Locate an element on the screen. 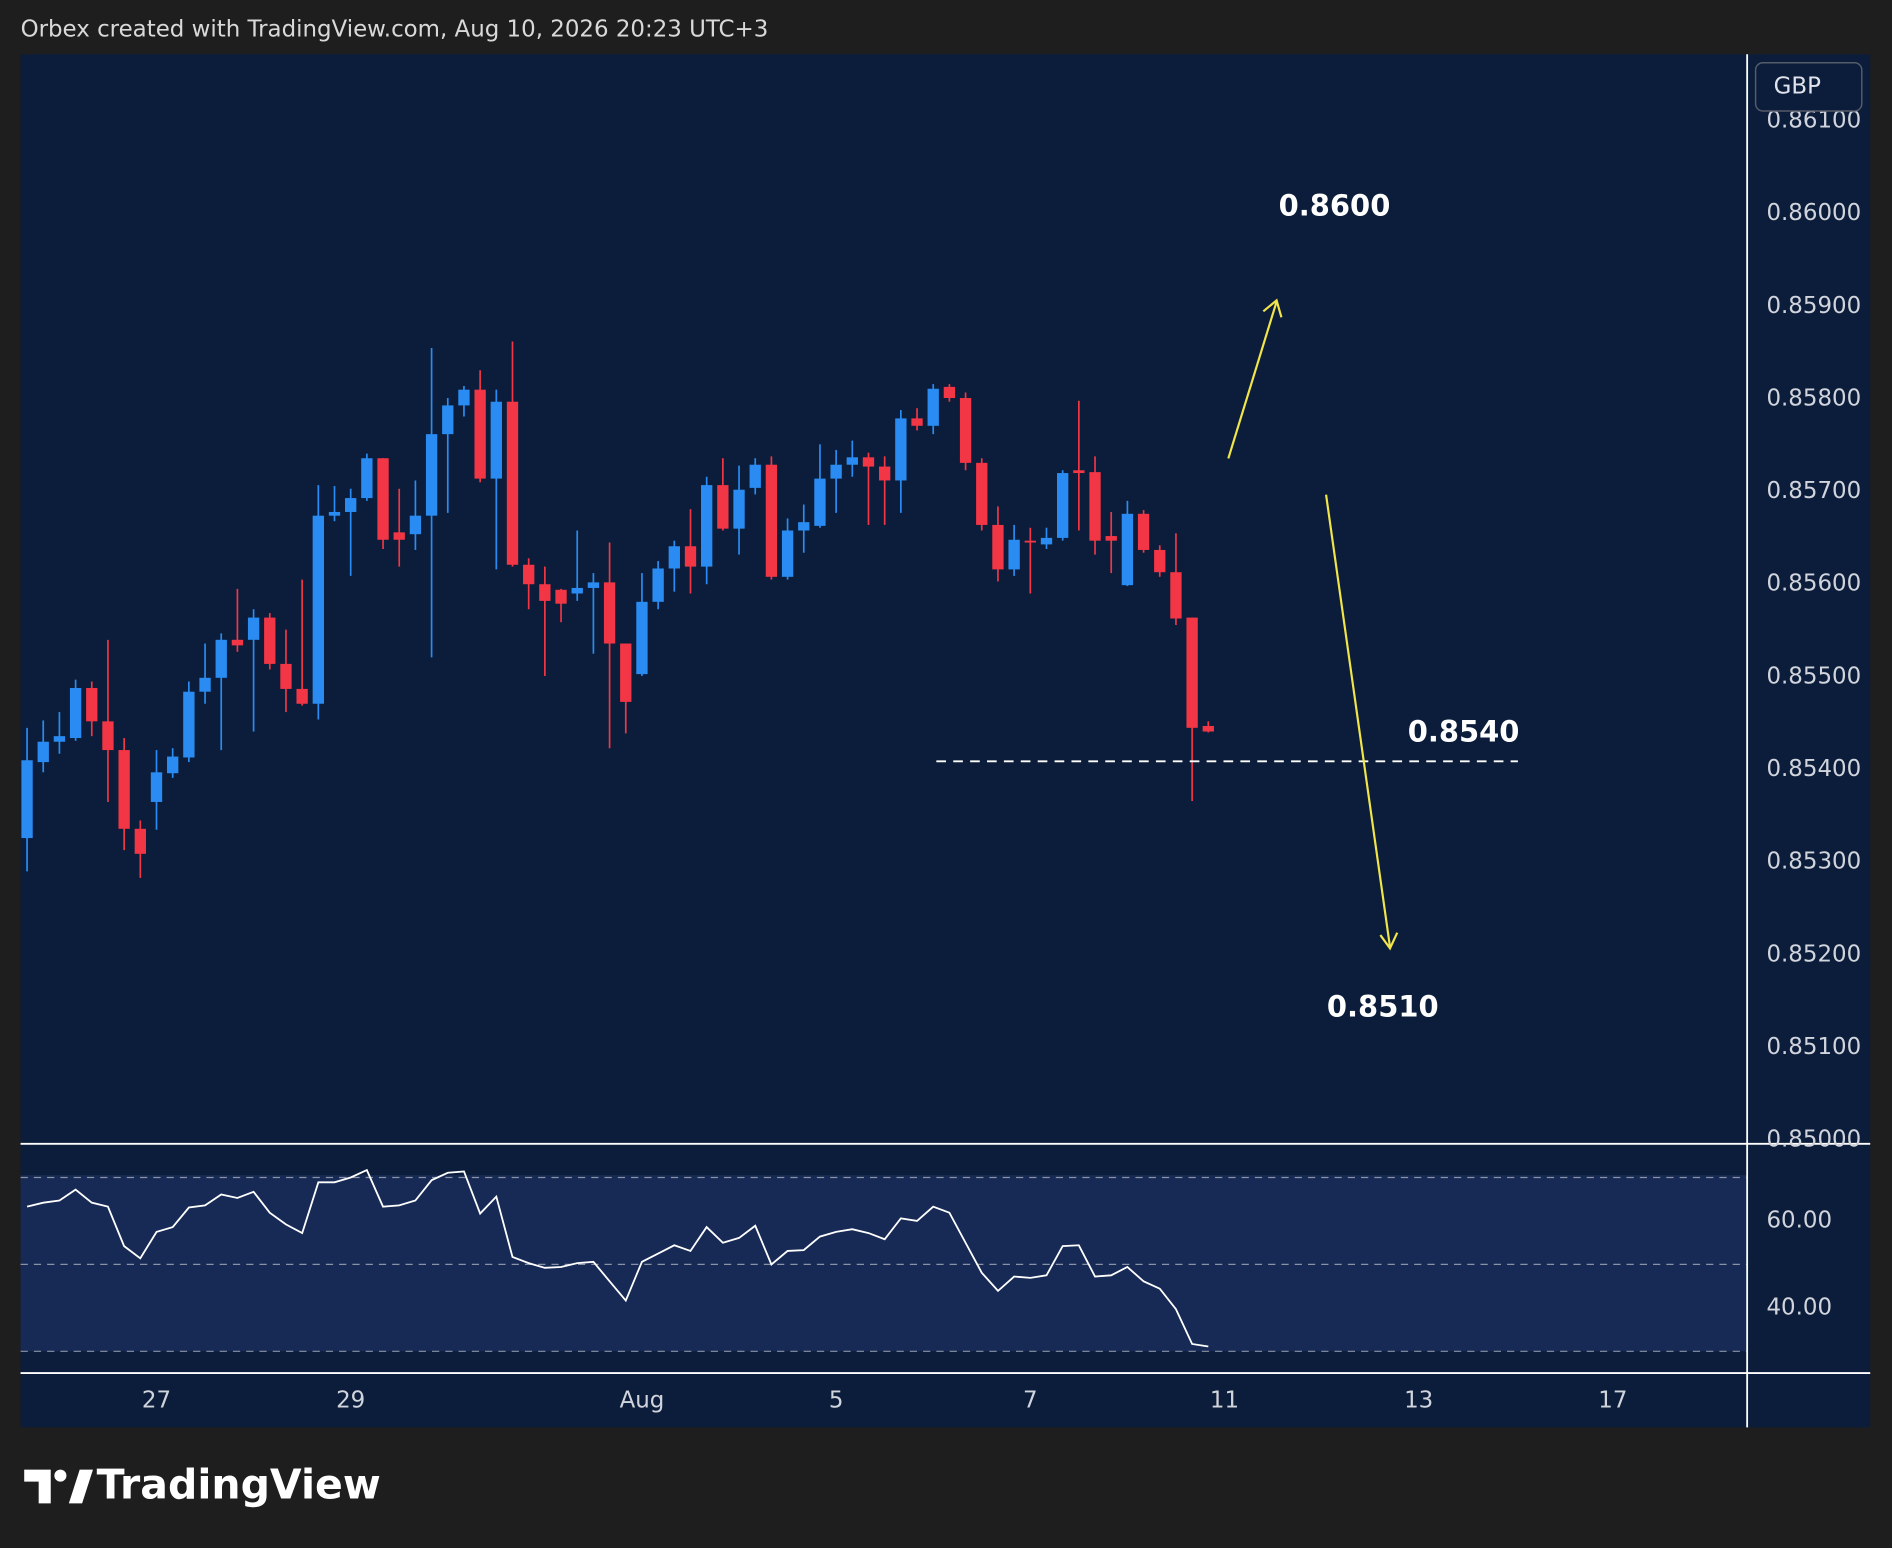 This screenshot has height=1548, width=1892. y-tick-label: 0.85800 is located at coordinates (1813, 398).